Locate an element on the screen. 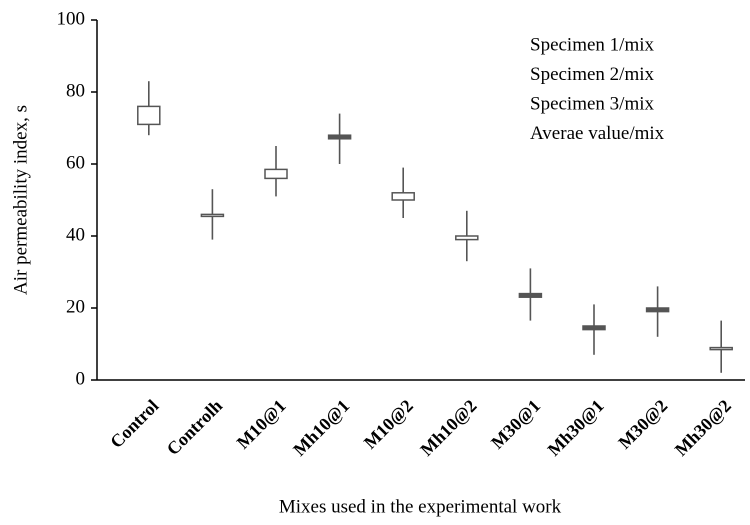  x-tick-label: M10@1 is located at coordinates (261, 424).